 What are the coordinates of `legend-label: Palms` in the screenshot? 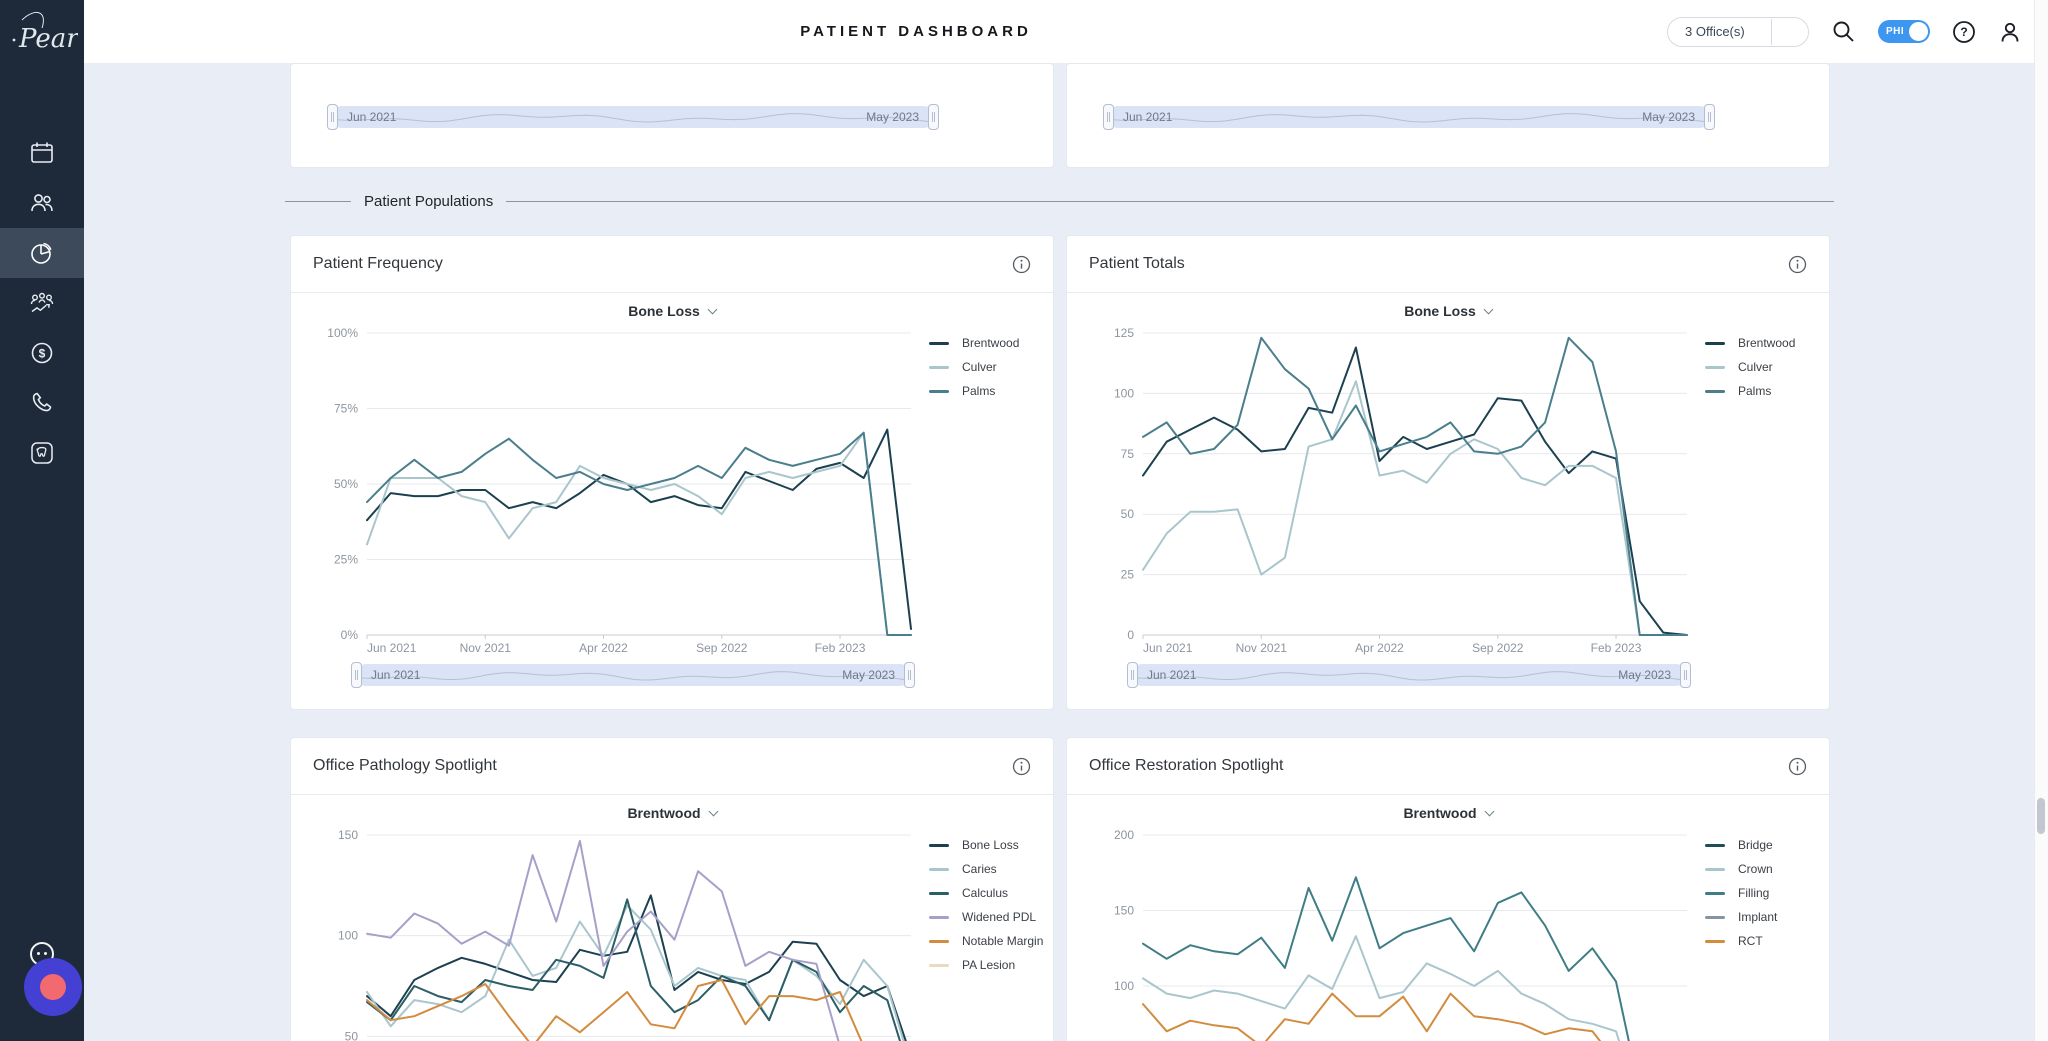 It's located at (979, 391).